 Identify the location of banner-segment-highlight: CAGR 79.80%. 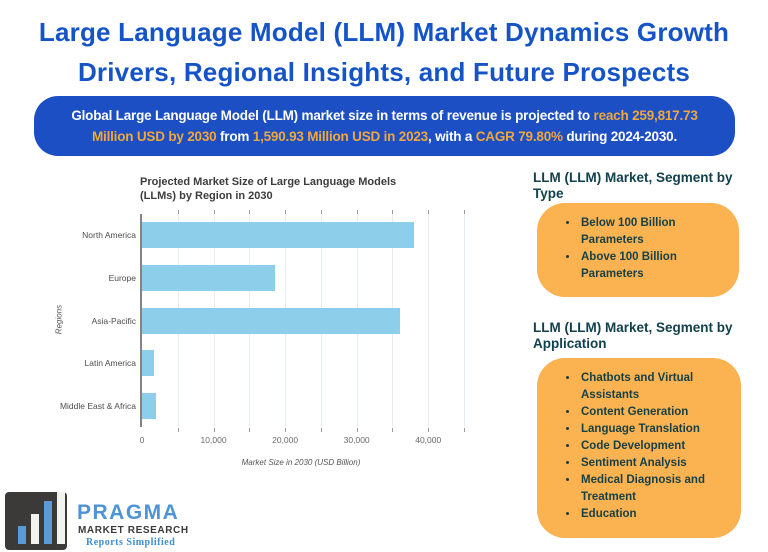
(519, 136).